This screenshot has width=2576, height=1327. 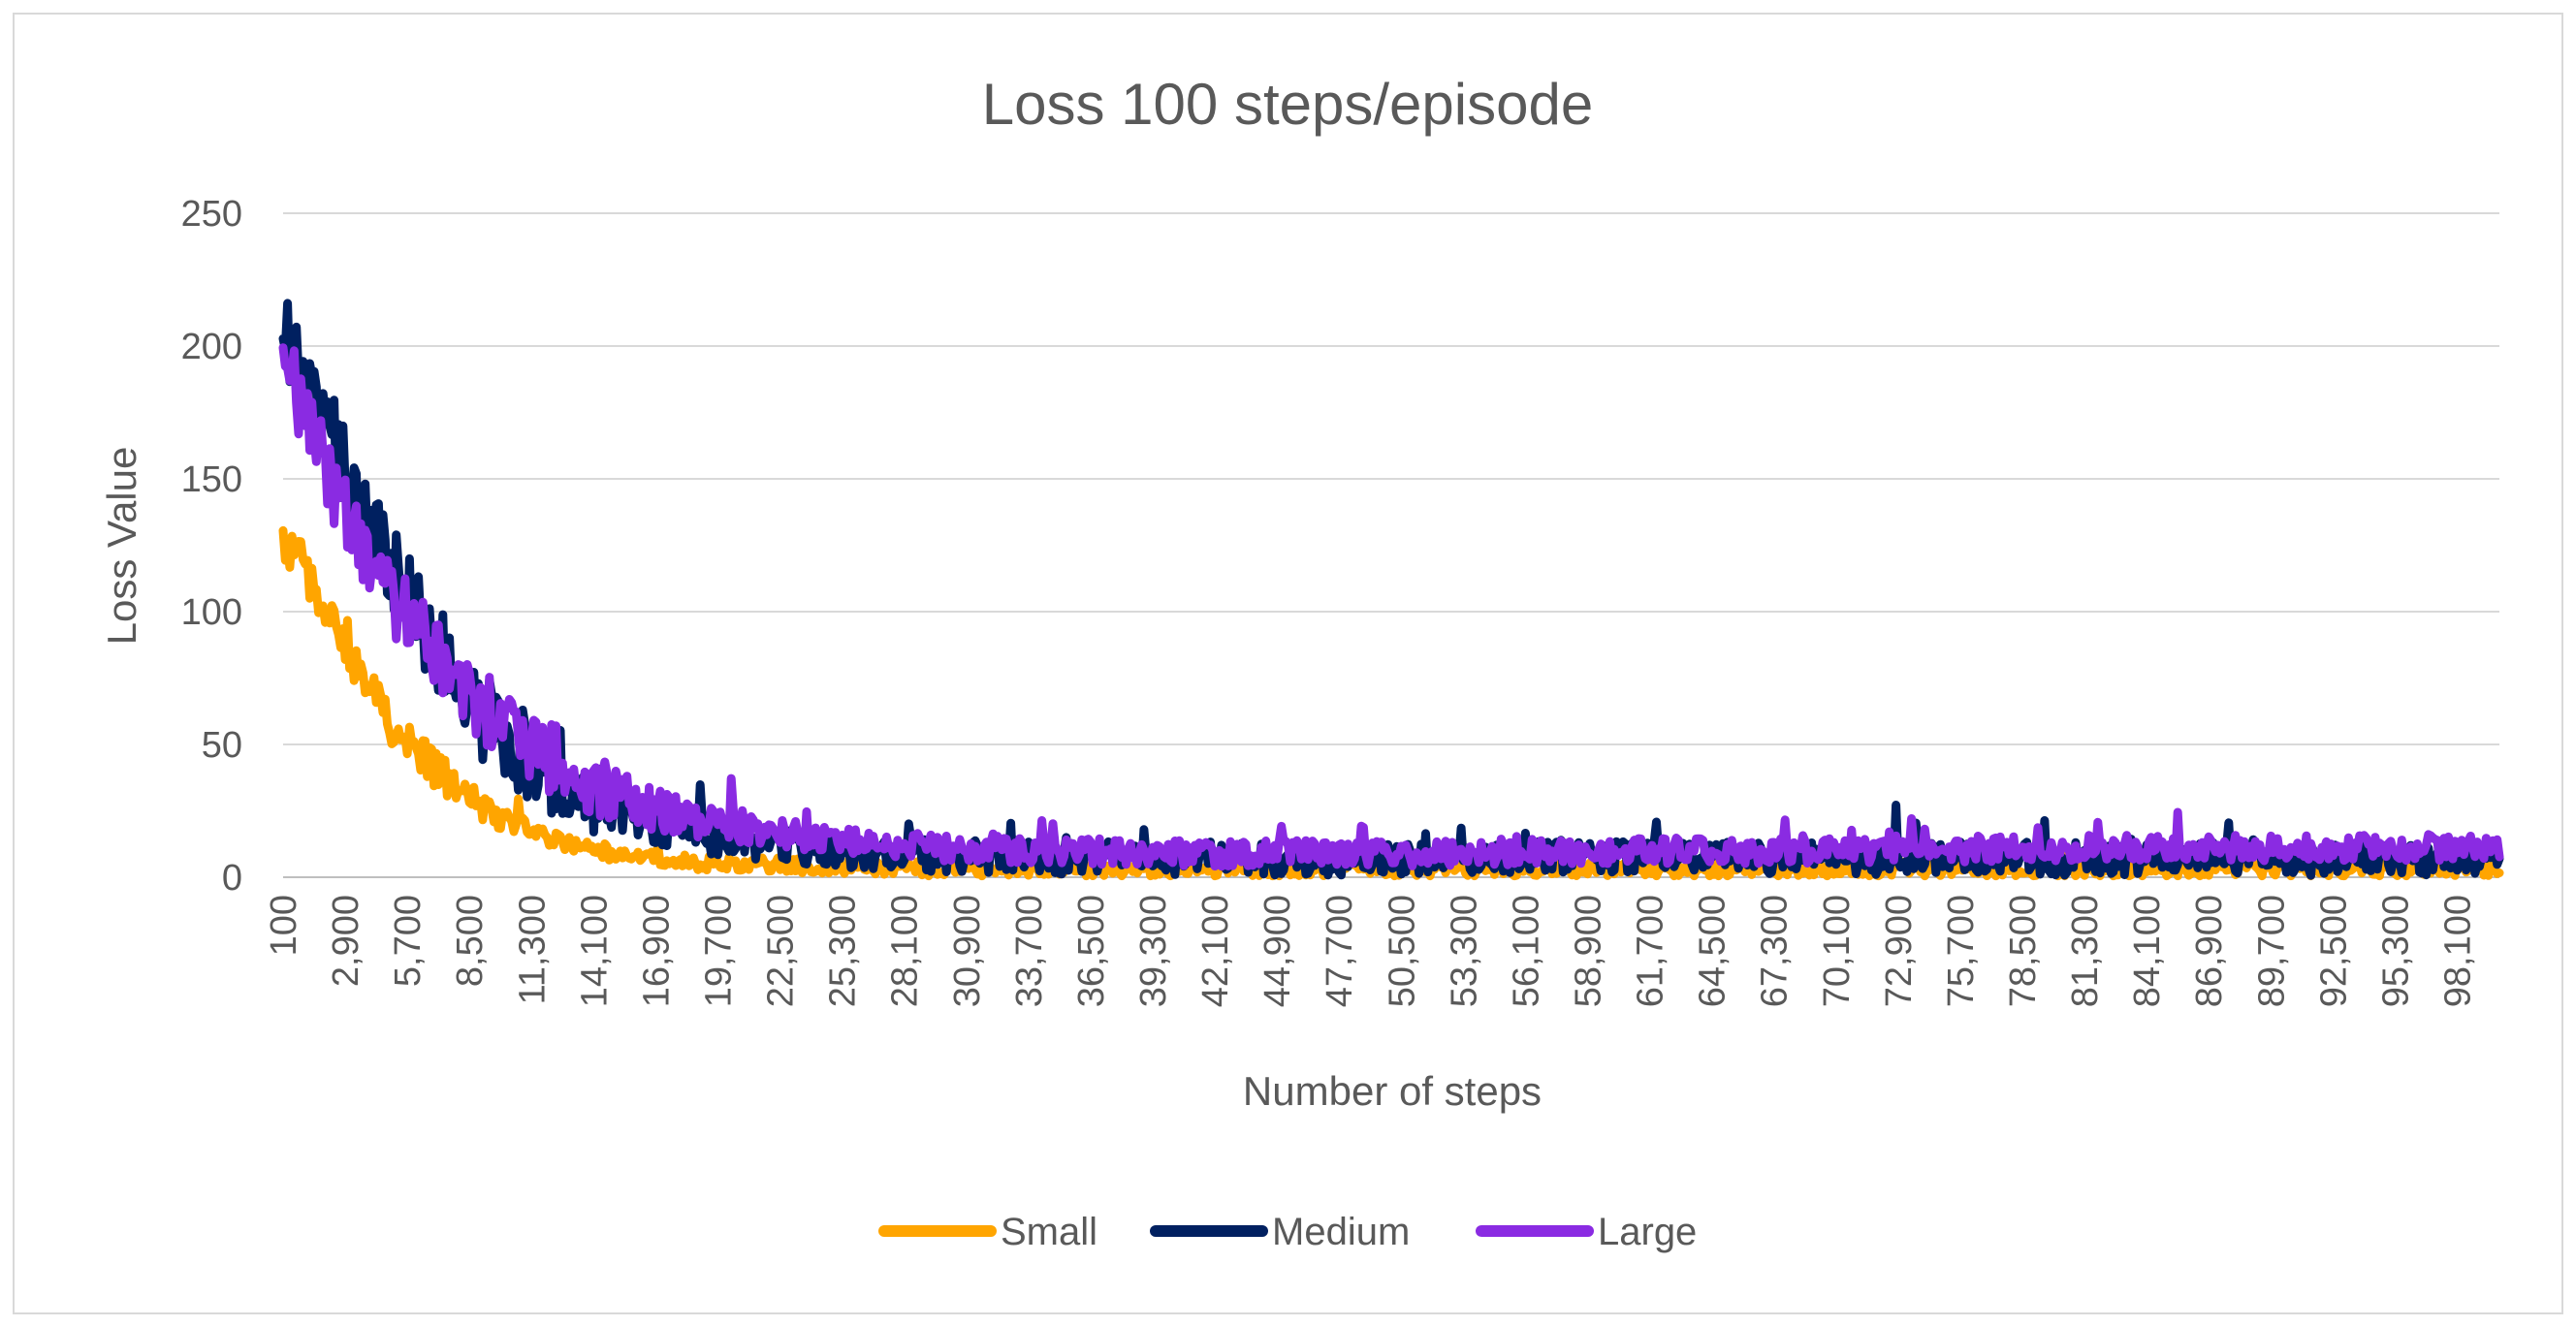 What do you see at coordinates (408, 941) in the screenshot?
I see `x-tick-label: 5,700` at bounding box center [408, 941].